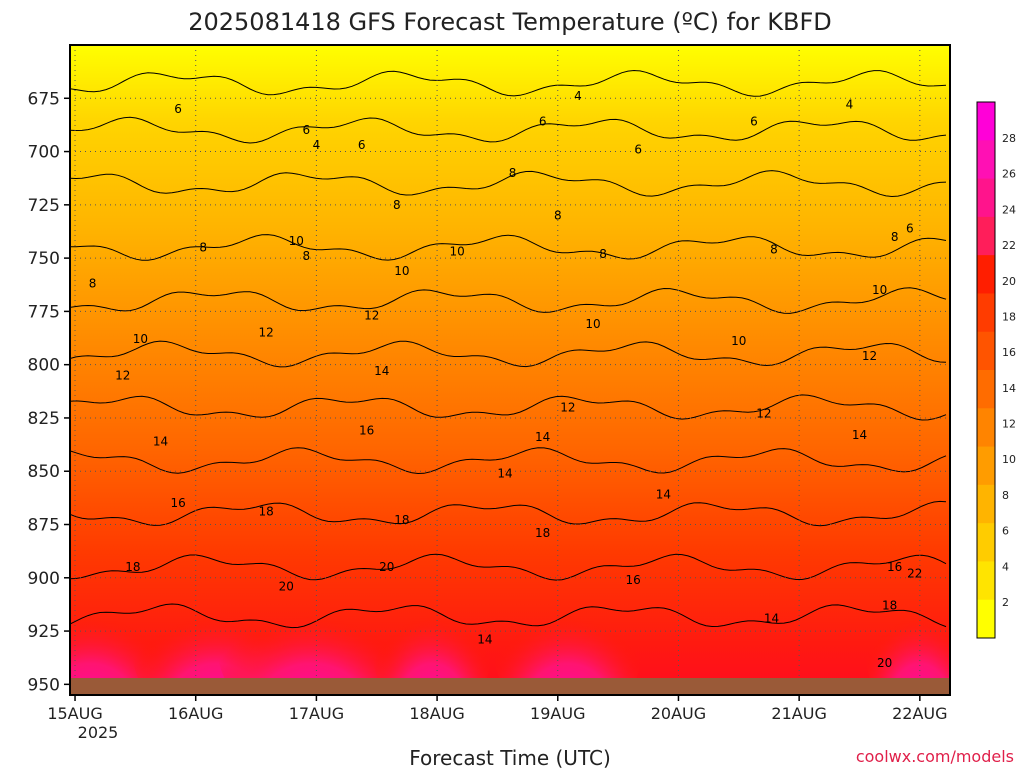 This screenshot has width=1024, height=772. Describe the element at coordinates (44, 632) in the screenshot. I see `y-tick-label: 925` at that location.